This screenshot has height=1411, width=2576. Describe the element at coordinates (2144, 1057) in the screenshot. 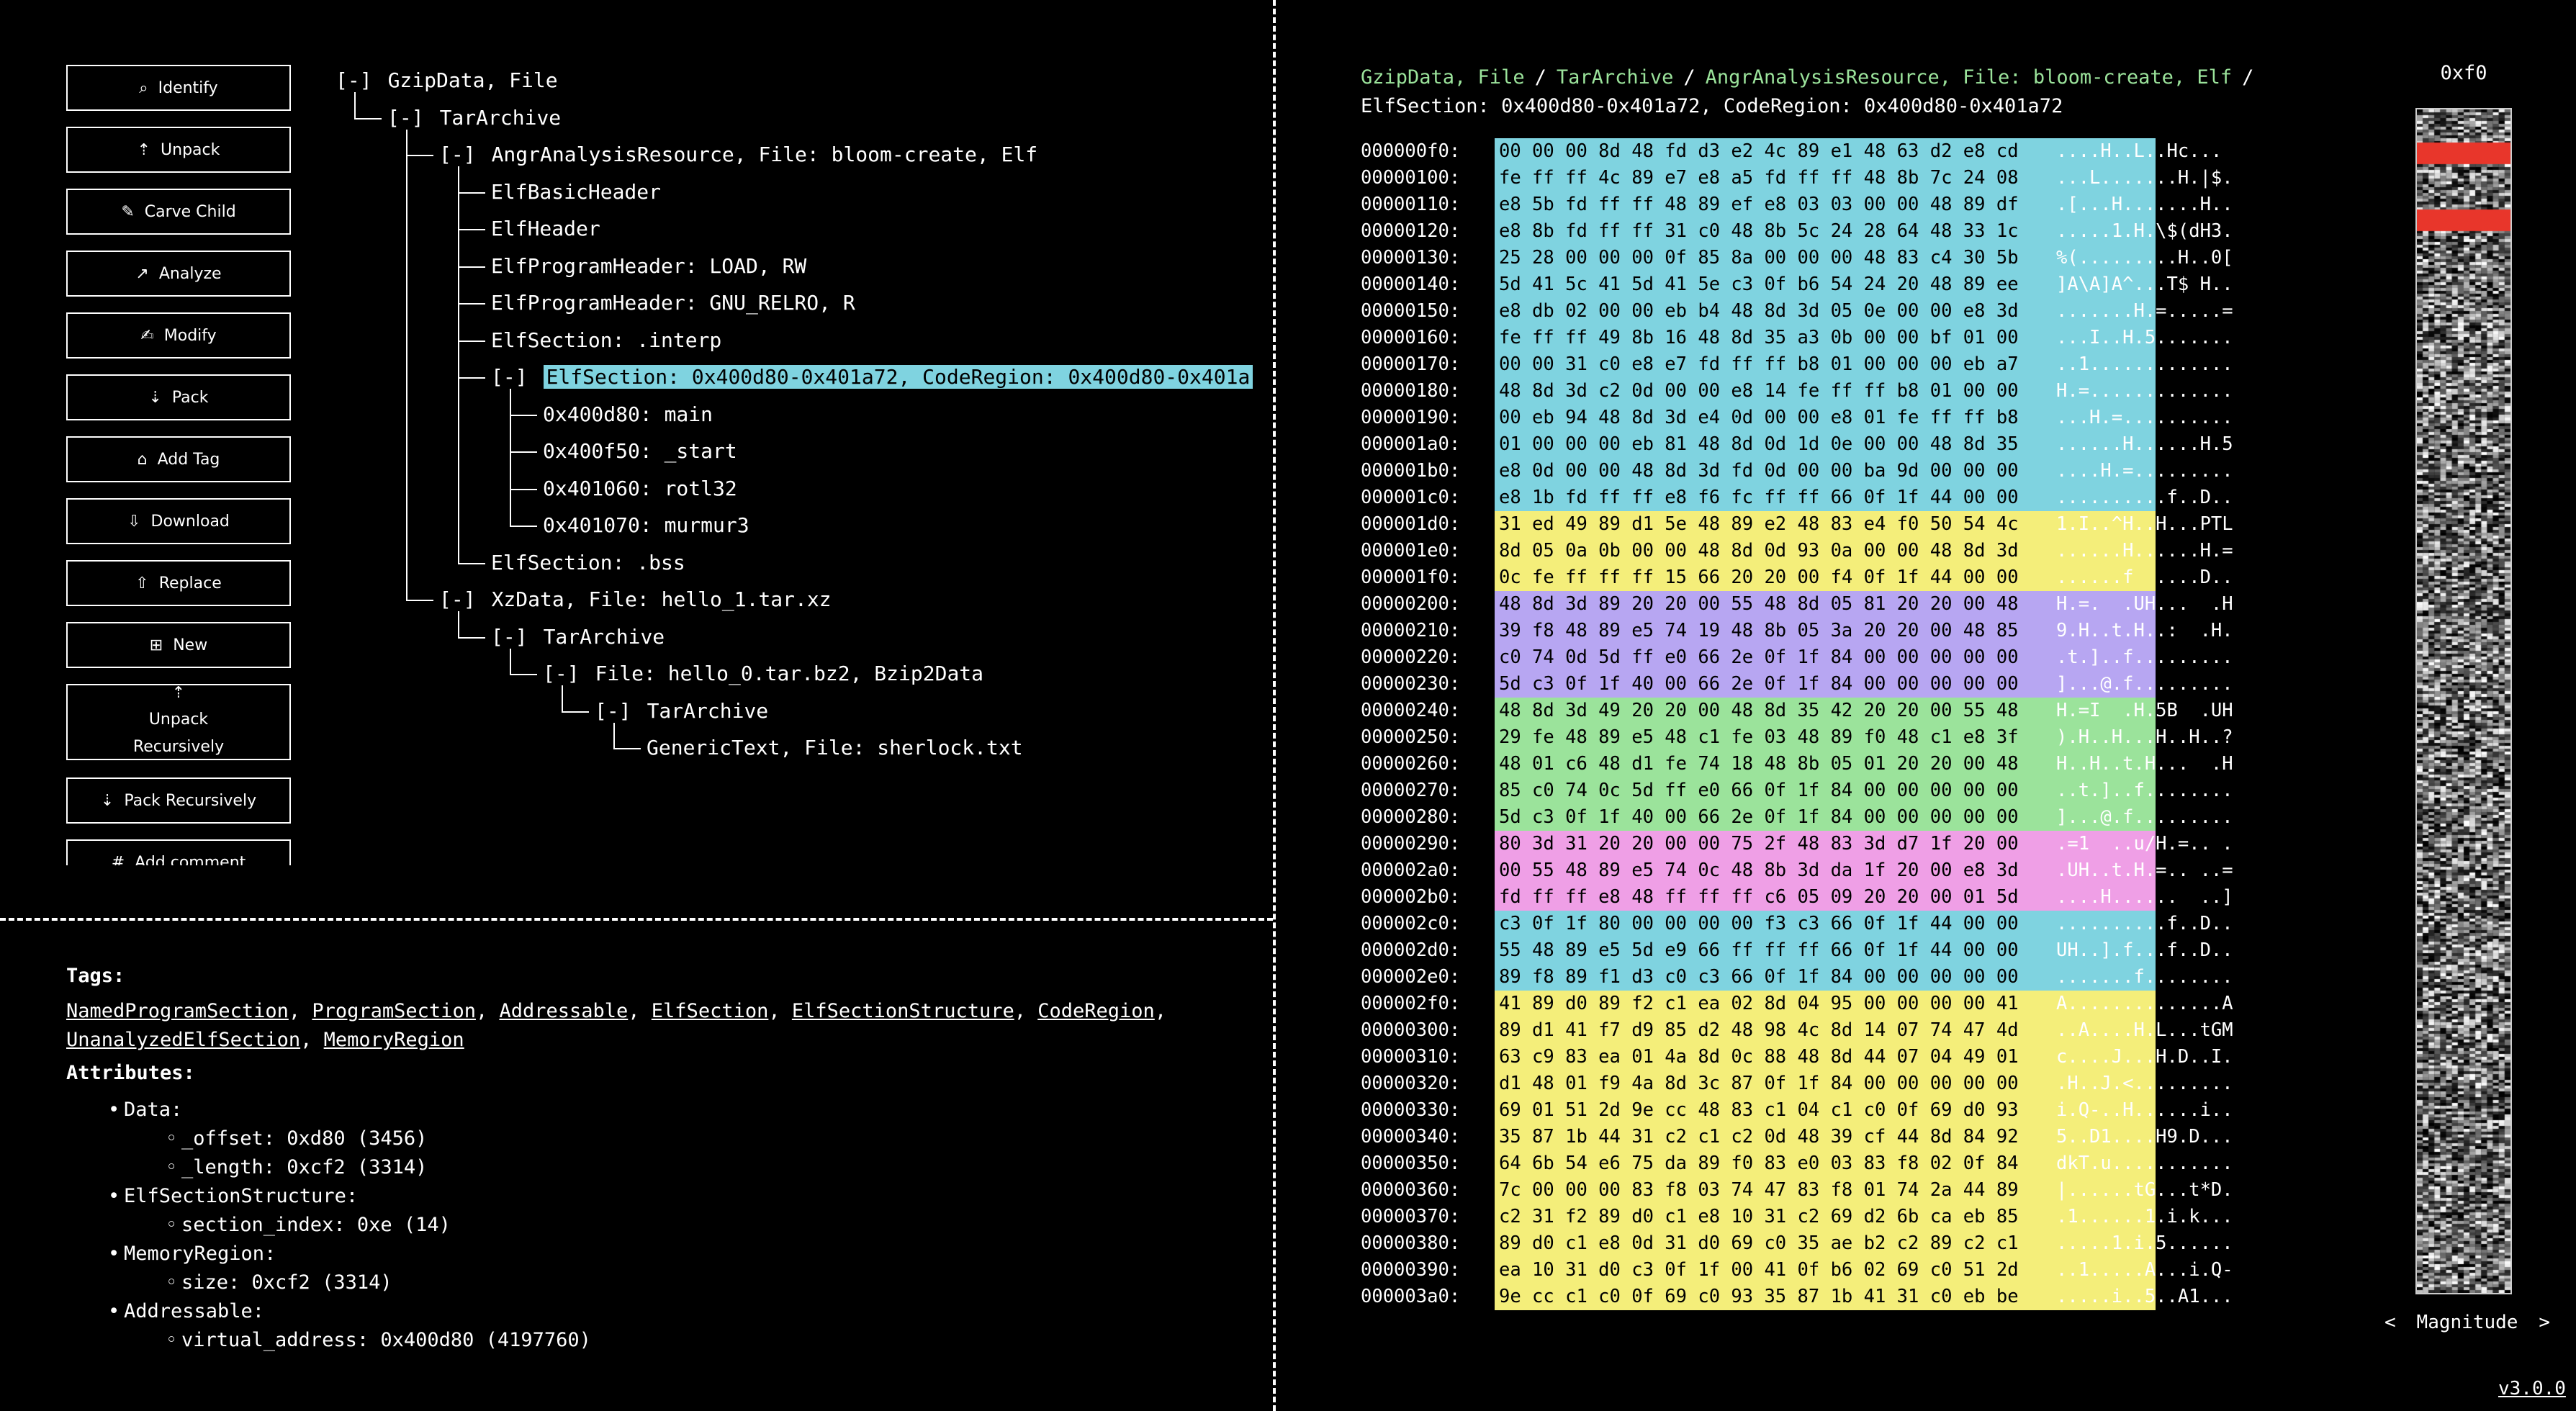

I see `hex-ascii: c....J...H.D..I.` at that location.